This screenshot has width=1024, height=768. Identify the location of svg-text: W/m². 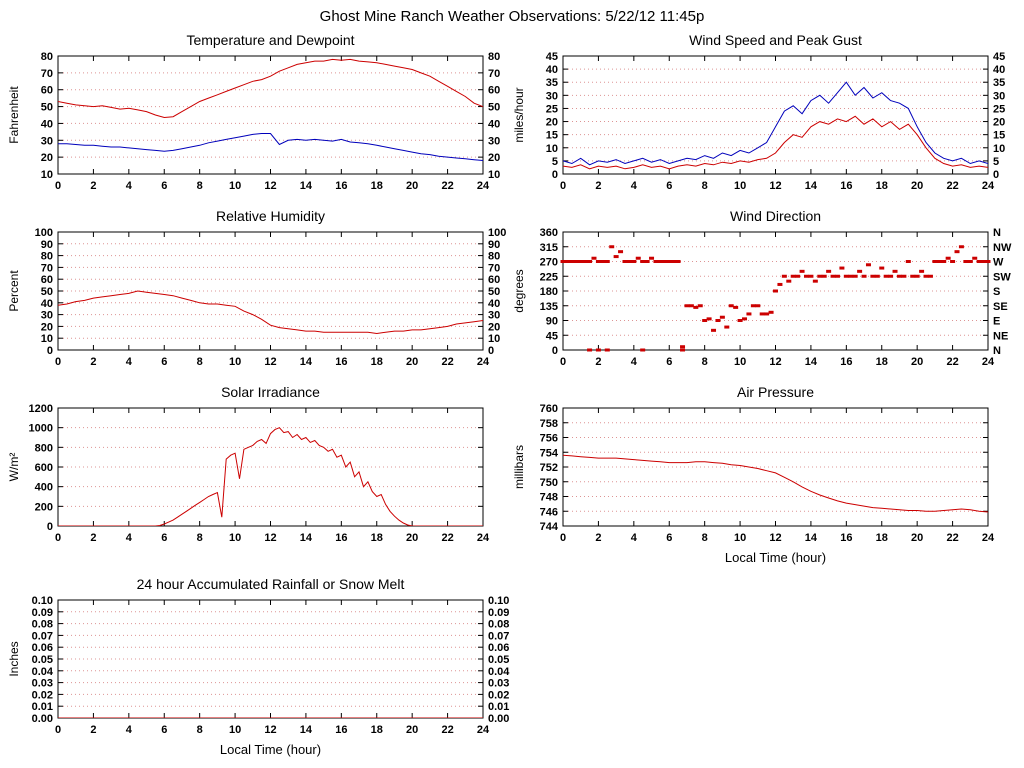
(14, 467).